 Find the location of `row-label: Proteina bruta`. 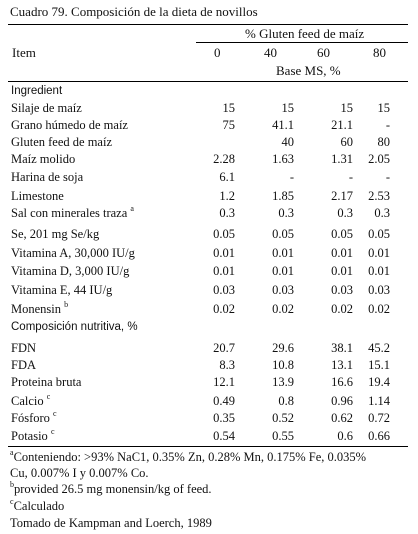

row-label: Proteina bruta is located at coordinates (46, 382).